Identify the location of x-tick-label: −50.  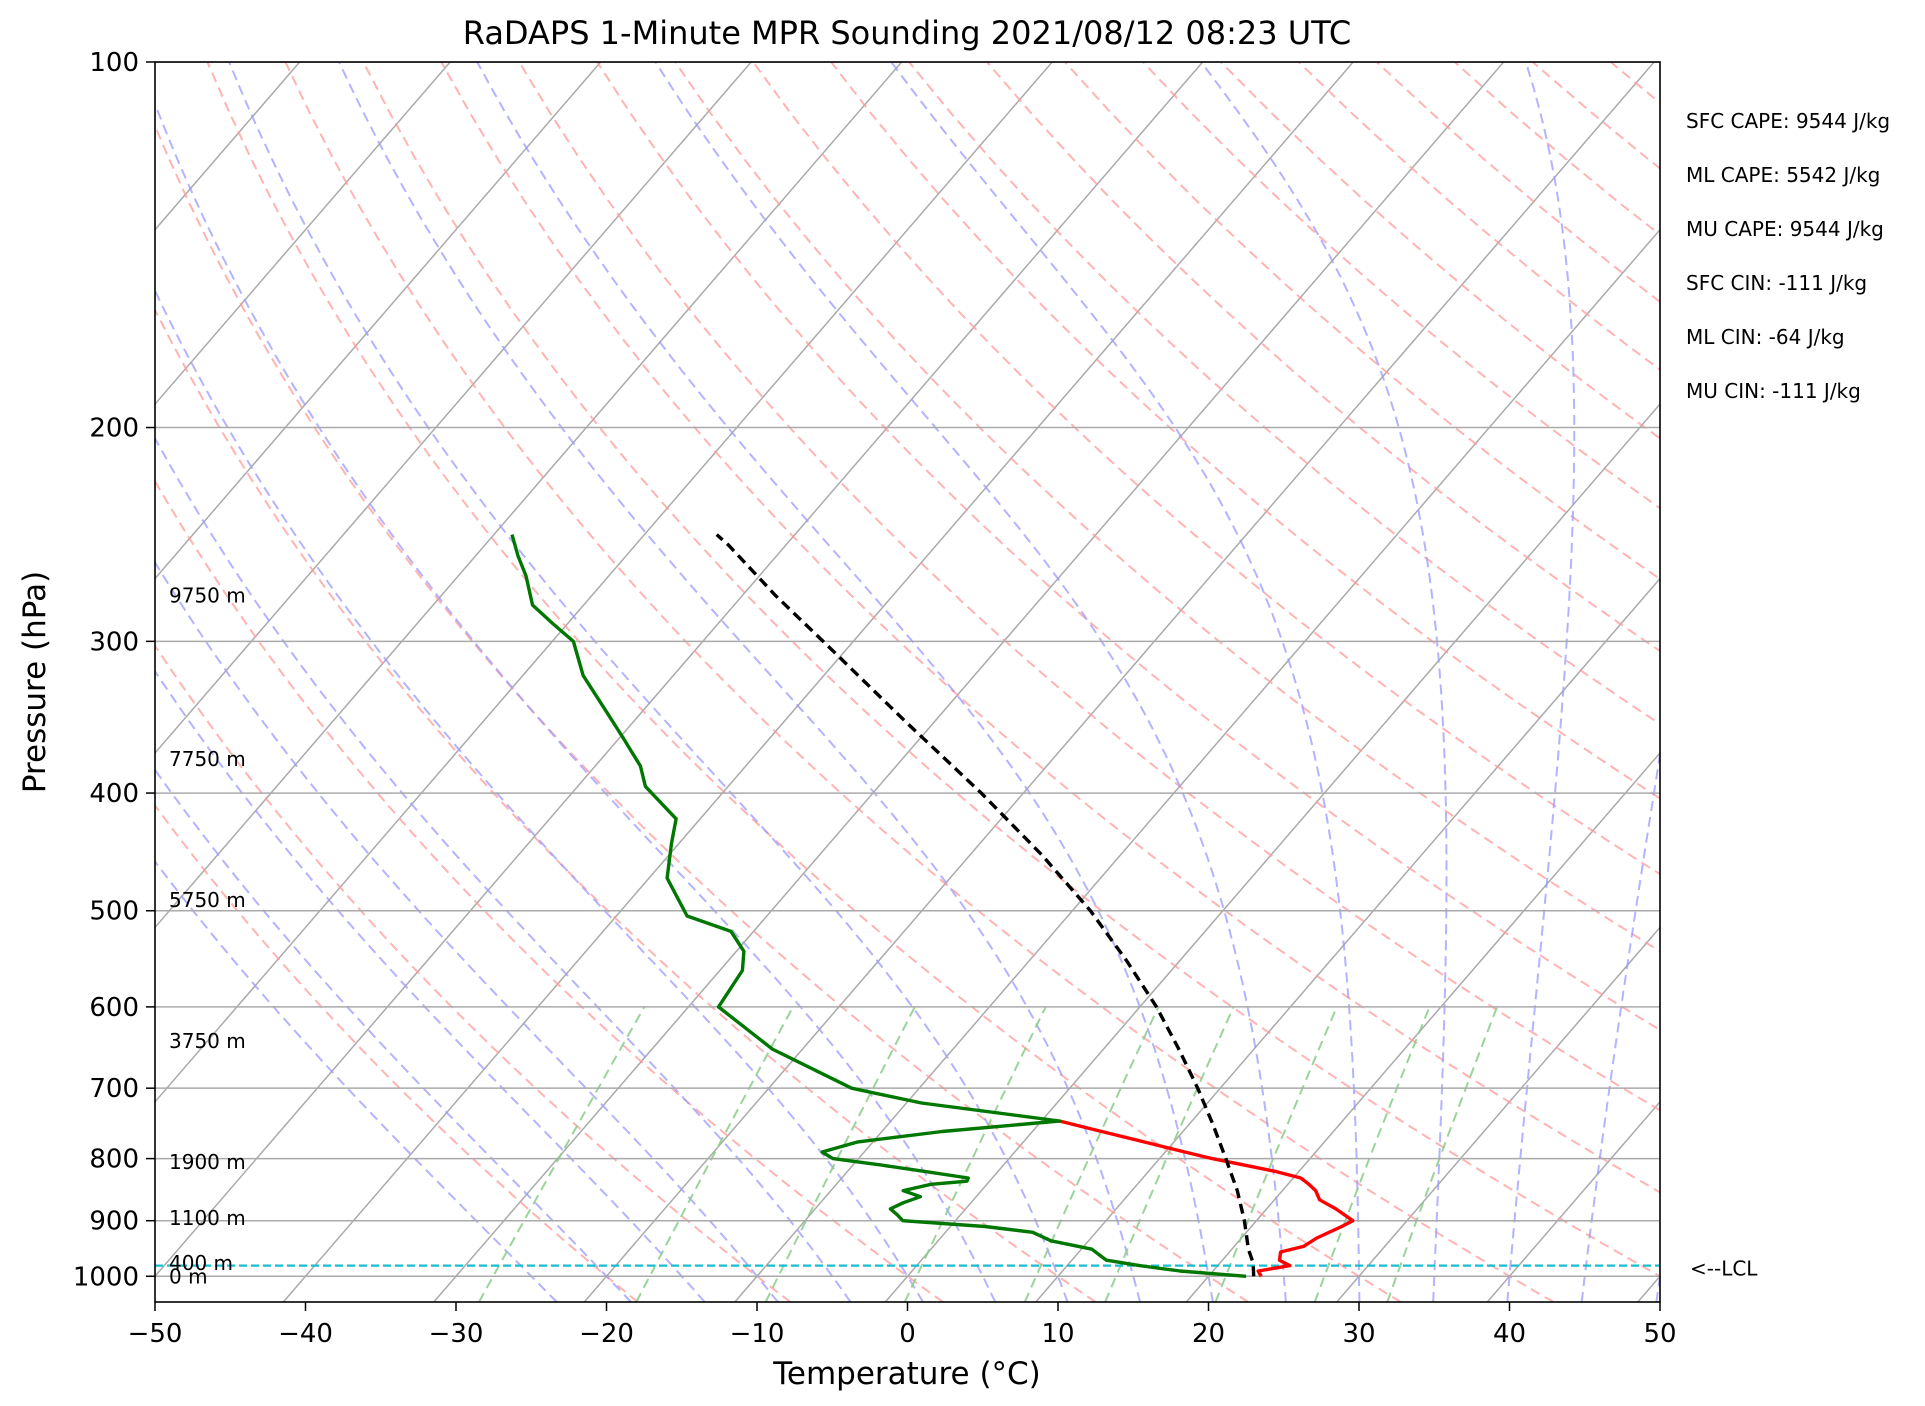
(155, 1334).